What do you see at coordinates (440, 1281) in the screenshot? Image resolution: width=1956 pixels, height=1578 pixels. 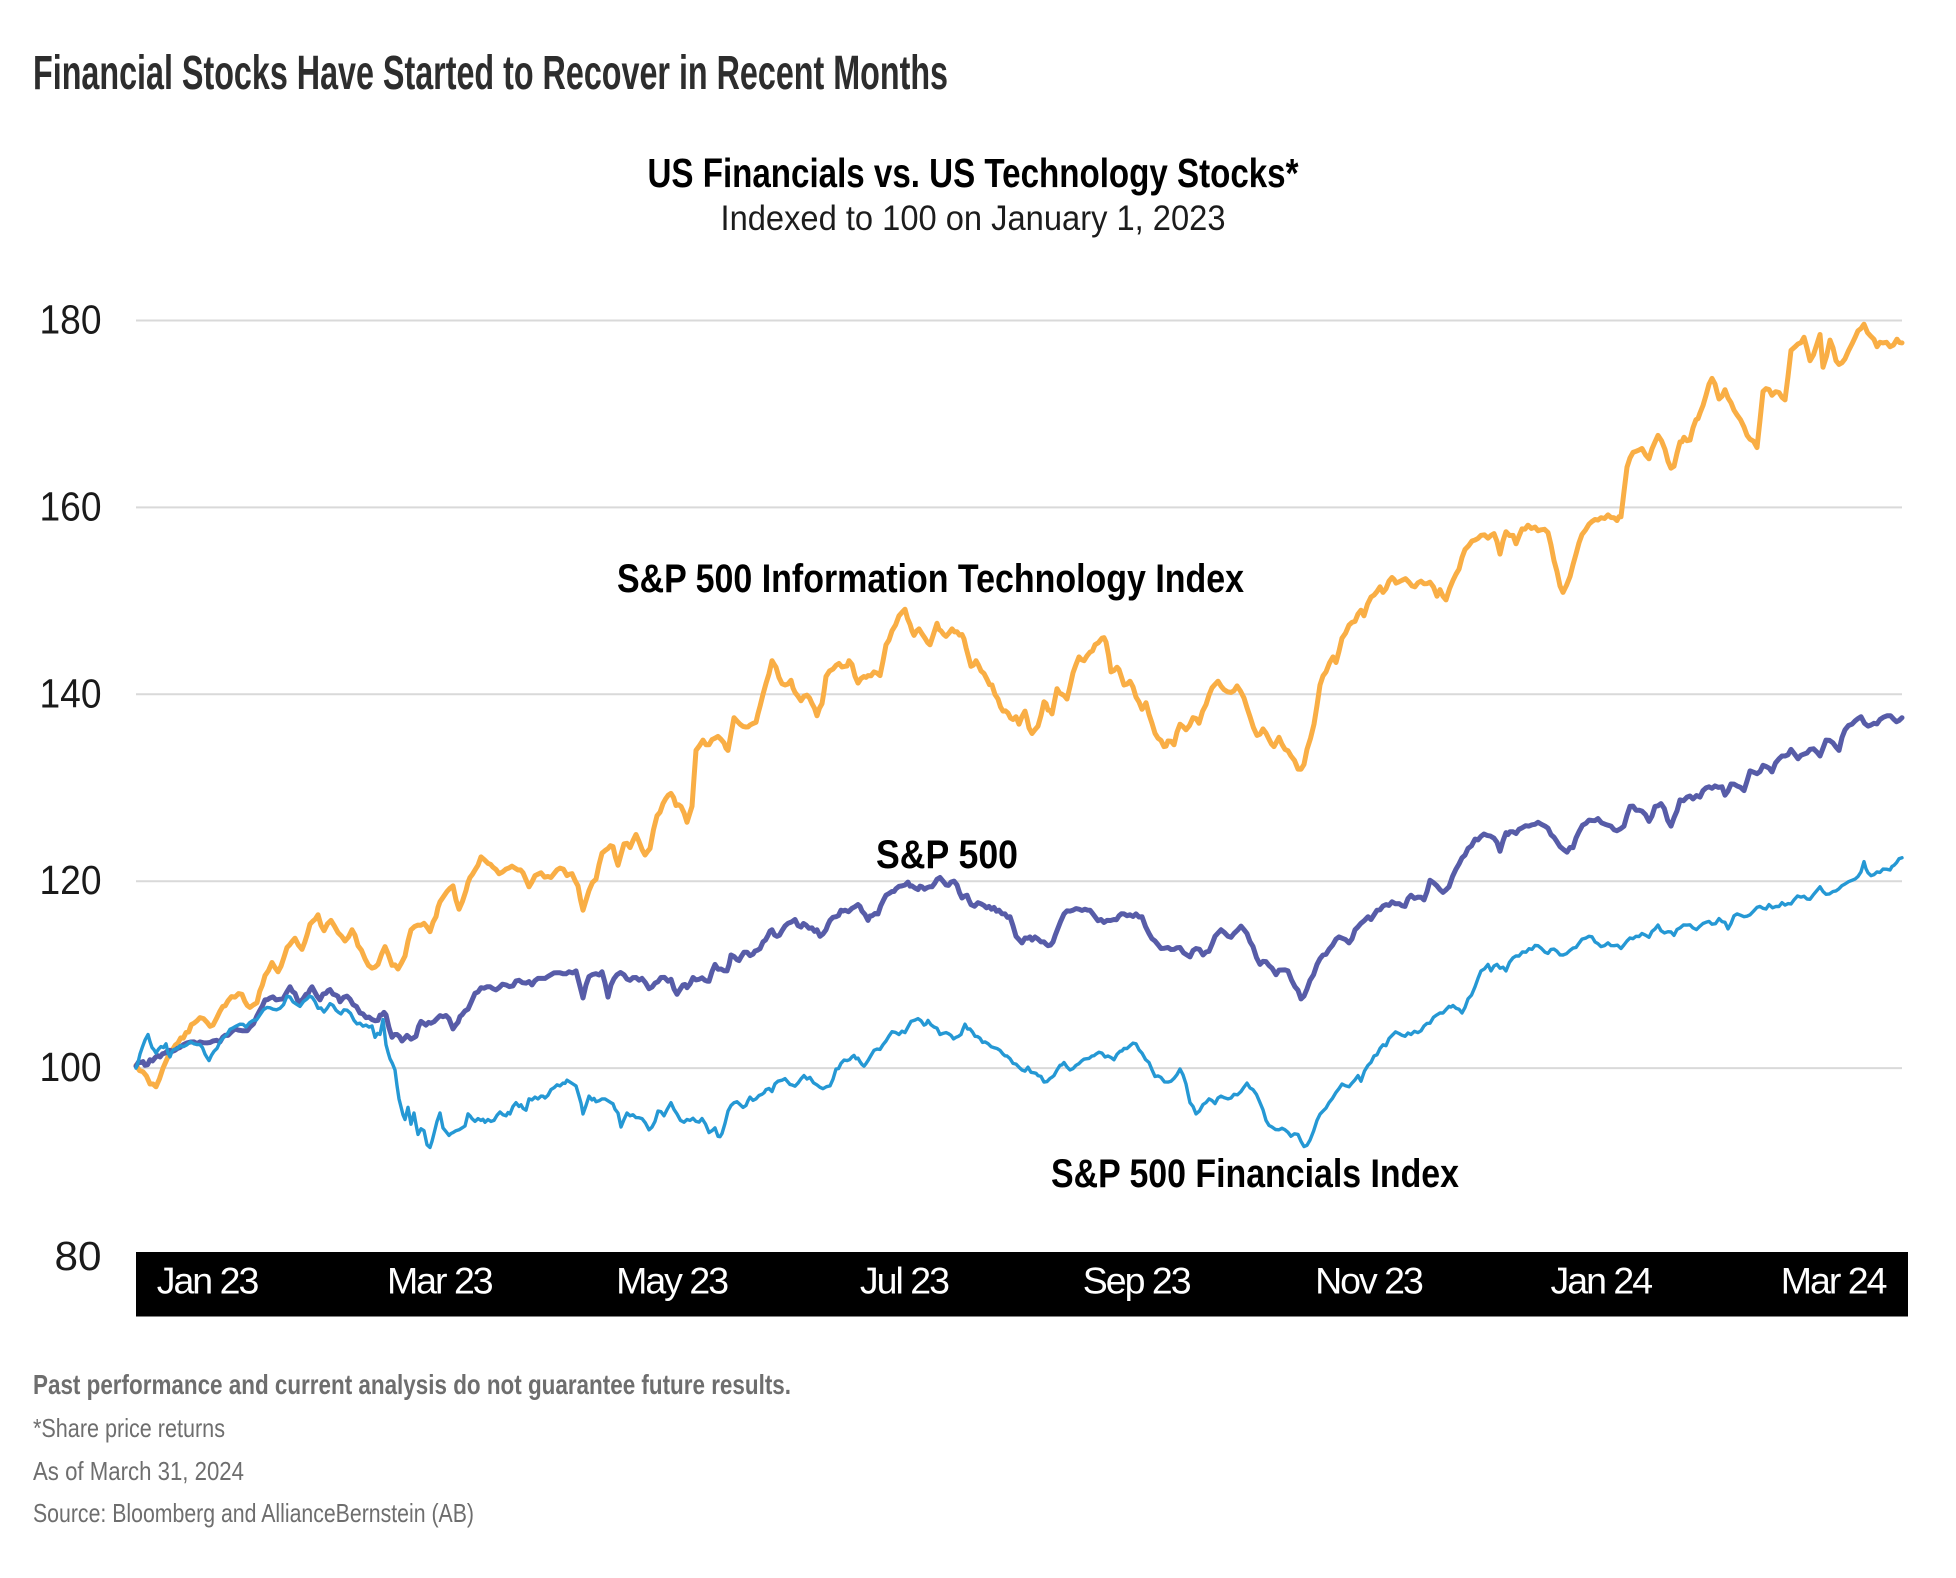 I see `svg-text: Mar 23` at bounding box center [440, 1281].